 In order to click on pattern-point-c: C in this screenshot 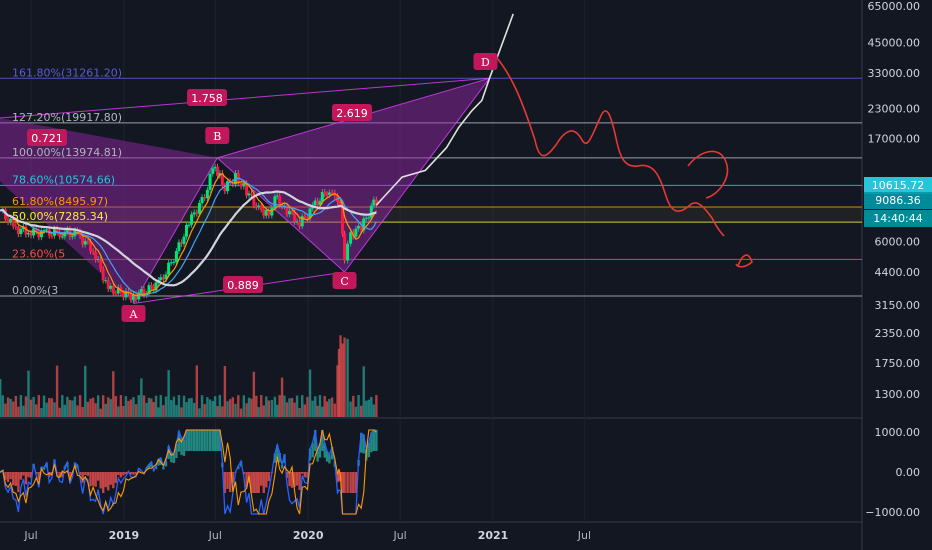, I will do `click(344, 281)`.